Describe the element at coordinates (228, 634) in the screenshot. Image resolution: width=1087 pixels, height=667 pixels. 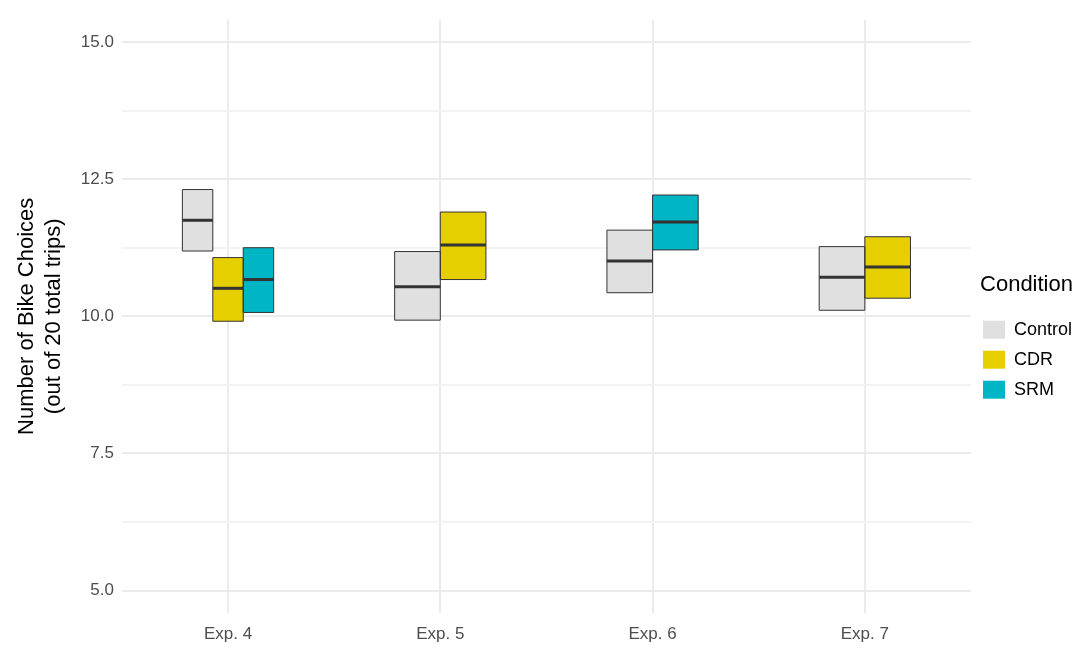
I see `x-tick-label: Exp. 4` at that location.